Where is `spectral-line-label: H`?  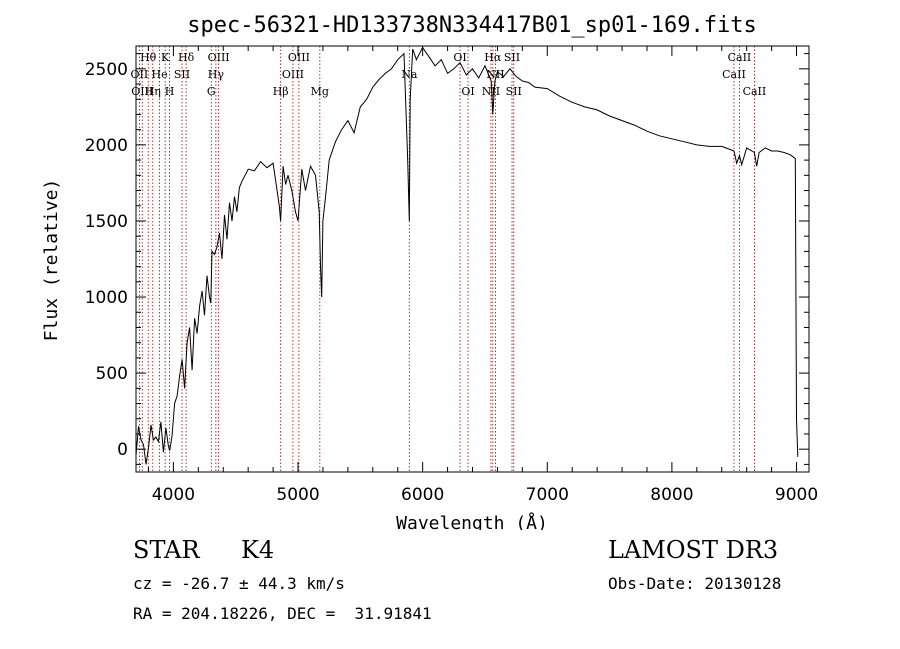 spectral-line-label: H is located at coordinates (170, 91).